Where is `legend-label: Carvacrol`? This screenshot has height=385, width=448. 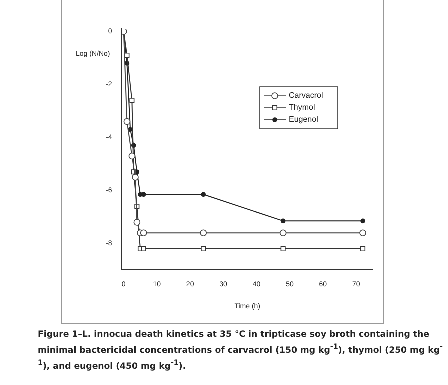
legend-label: Carvacrol is located at coordinates (306, 95).